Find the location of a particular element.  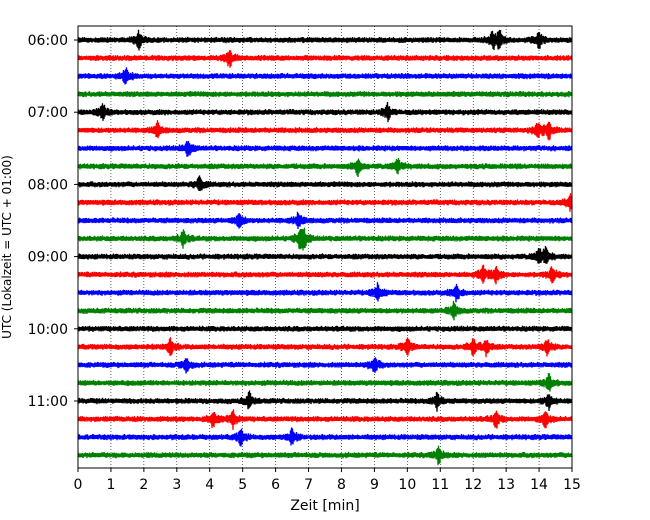

x-tick-label: 14 is located at coordinates (539, 485).